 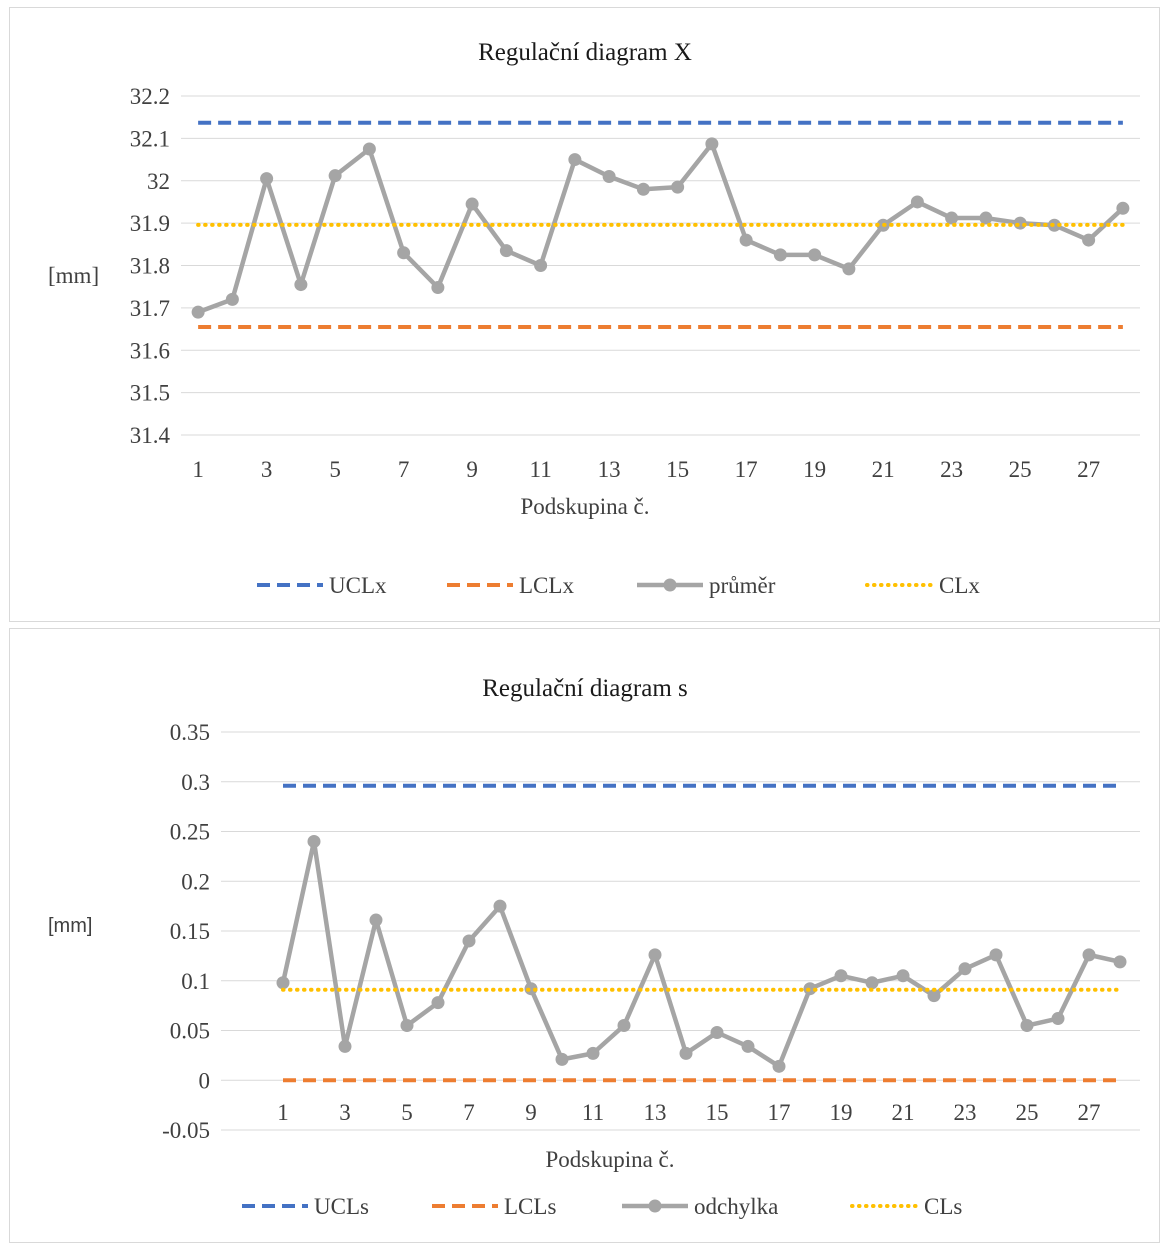 What do you see at coordinates (585, 688) in the screenshot?
I see `chart-s-title: Regulační diagram s` at bounding box center [585, 688].